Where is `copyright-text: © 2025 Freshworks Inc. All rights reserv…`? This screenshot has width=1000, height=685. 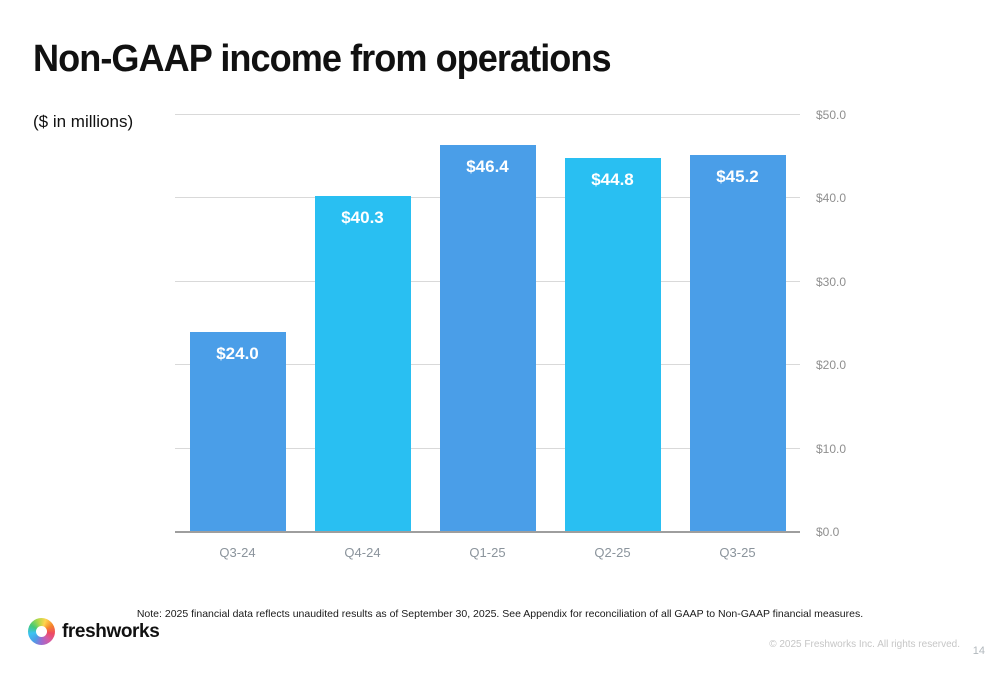
copyright-text: © 2025 Freshworks Inc. All rights reserv… is located at coordinates (864, 644).